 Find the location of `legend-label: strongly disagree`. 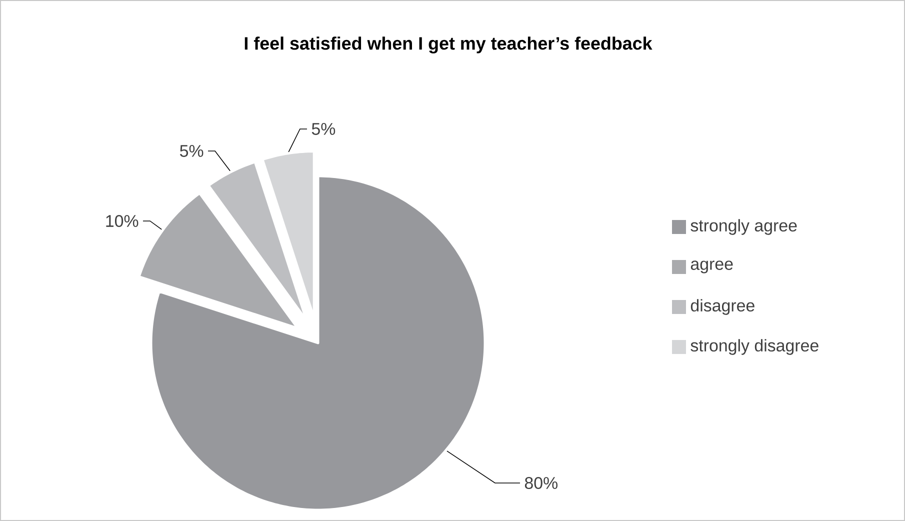

legend-label: strongly disagree is located at coordinates (754, 347).